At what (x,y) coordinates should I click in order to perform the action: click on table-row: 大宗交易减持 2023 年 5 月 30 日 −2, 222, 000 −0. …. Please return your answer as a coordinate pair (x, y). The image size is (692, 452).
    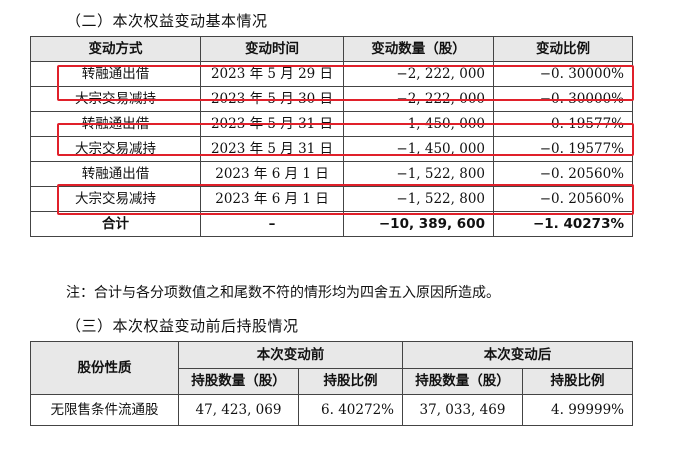
    Looking at the image, I should click on (331, 99).